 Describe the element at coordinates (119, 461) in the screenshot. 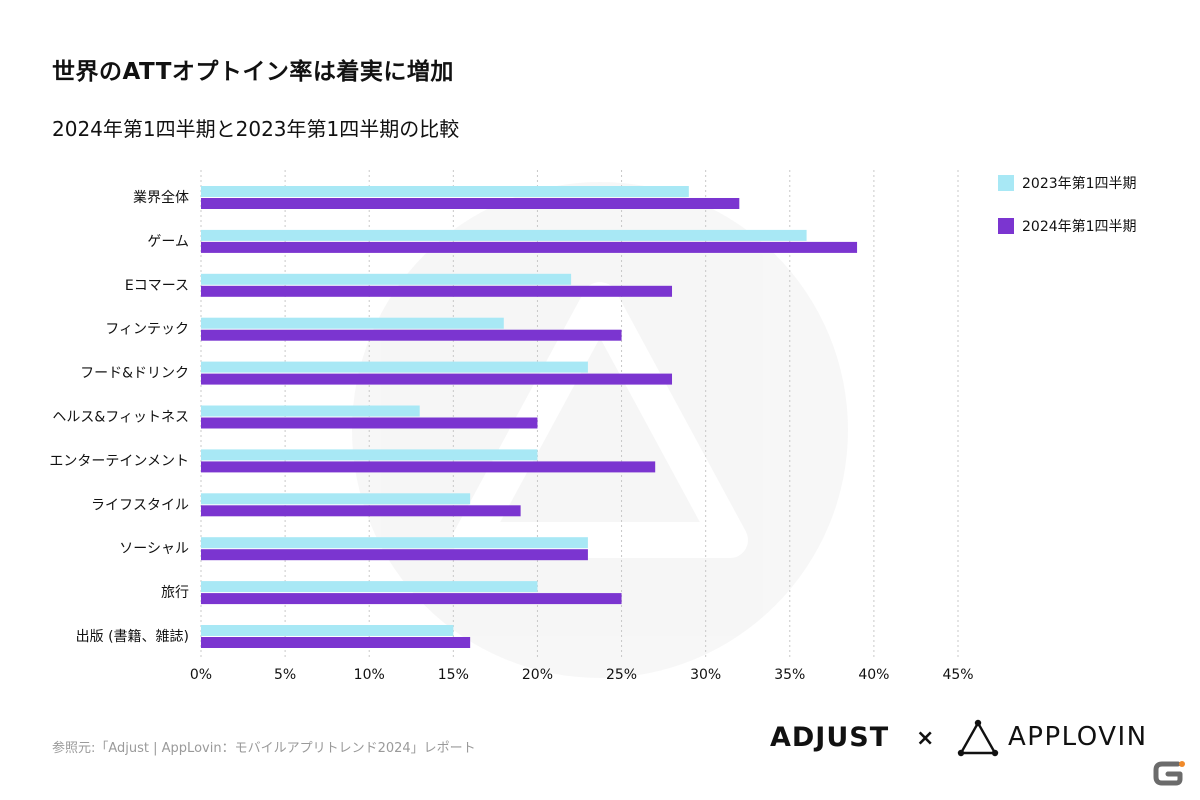

I see `category-label: エンターテインメント` at that location.